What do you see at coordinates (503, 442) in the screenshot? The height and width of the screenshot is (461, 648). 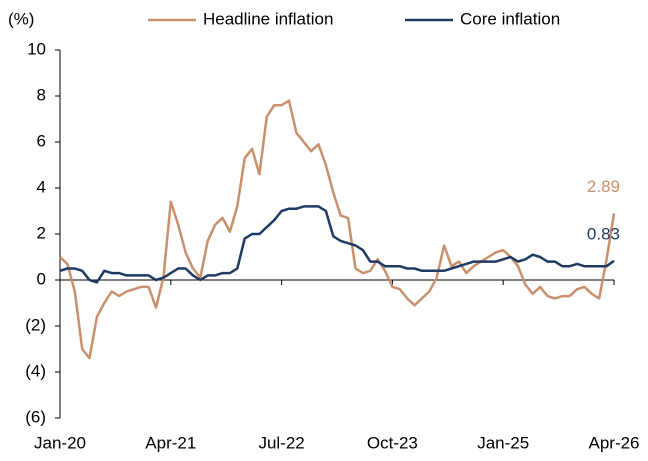 I see `x-tick-label: Jan-25` at bounding box center [503, 442].